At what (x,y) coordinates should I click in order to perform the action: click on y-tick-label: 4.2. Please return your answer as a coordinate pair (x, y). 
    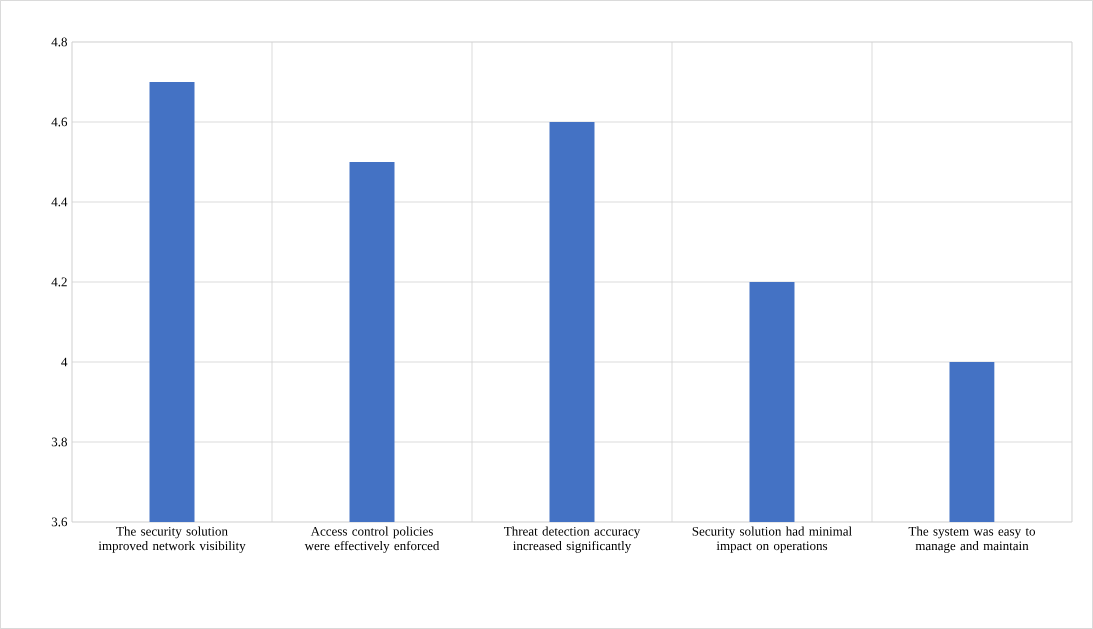
    Looking at the image, I should click on (59, 282).